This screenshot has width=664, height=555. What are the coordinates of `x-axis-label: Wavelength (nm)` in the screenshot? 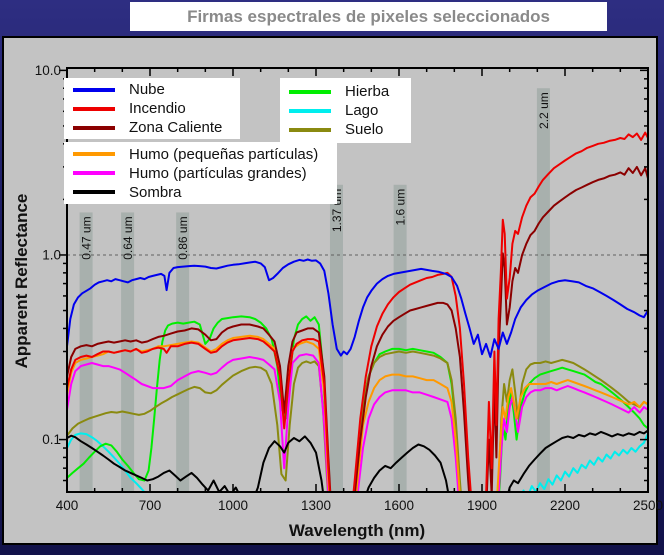 It's located at (357, 530).